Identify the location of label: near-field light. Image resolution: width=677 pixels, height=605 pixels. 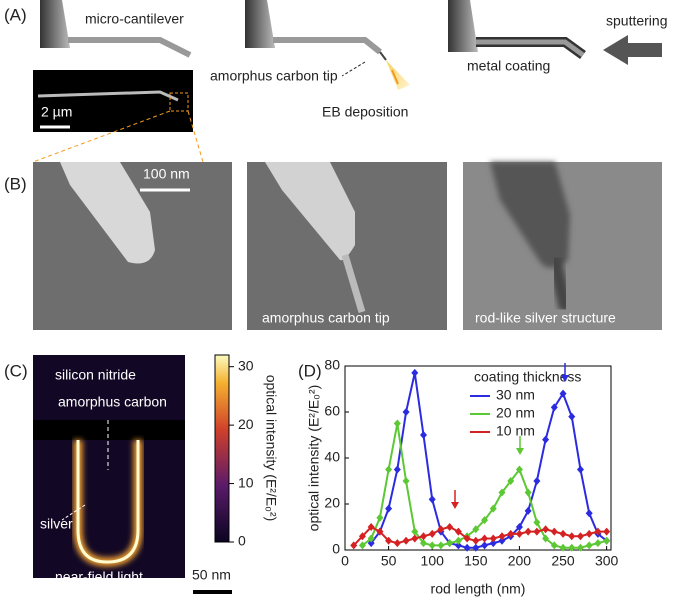
(99, 577).